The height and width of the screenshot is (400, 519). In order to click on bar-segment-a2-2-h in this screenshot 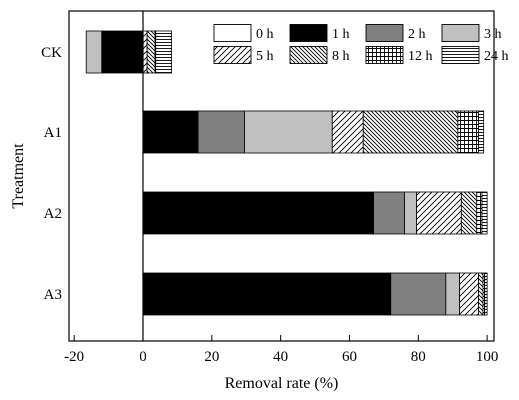, I will do `click(389, 213)`.